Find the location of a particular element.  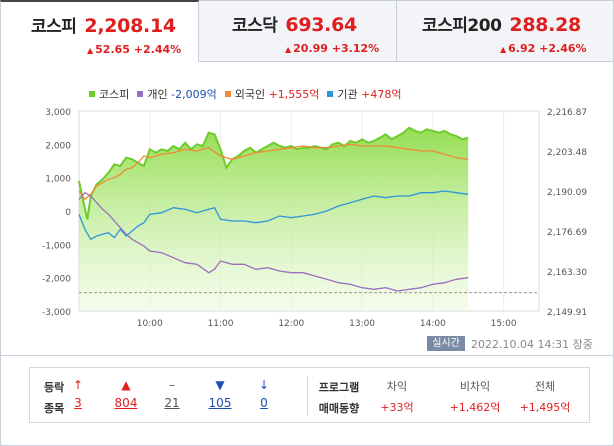

left-tick-label: 1,000 is located at coordinates (58, 180).